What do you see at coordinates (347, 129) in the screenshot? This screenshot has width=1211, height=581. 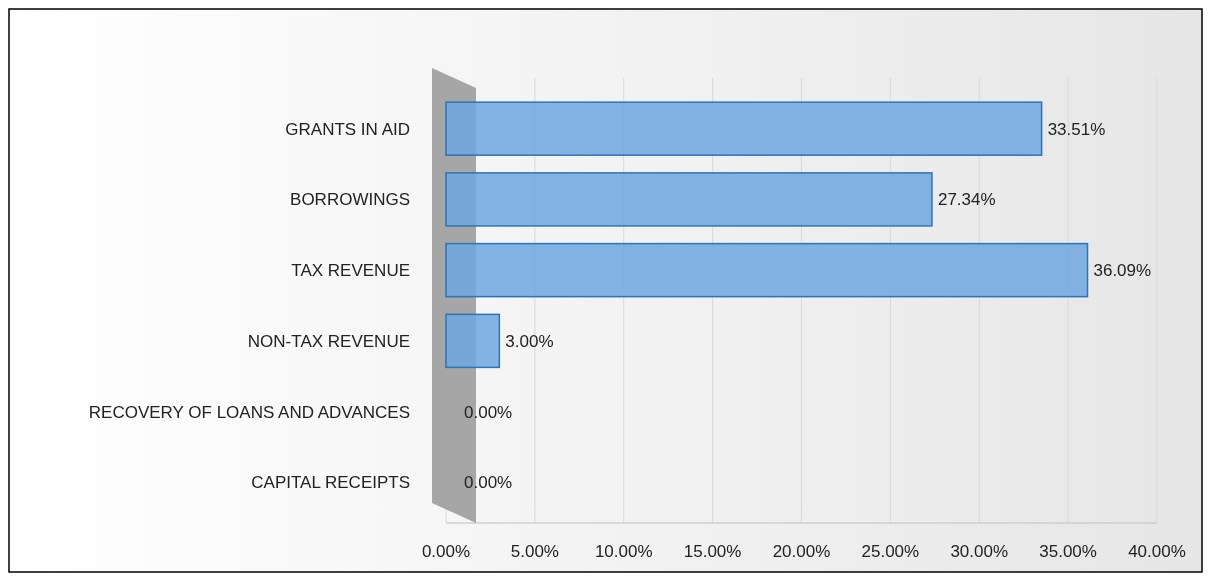 I see `y-tick-label: GRANTS IN AID` at bounding box center [347, 129].